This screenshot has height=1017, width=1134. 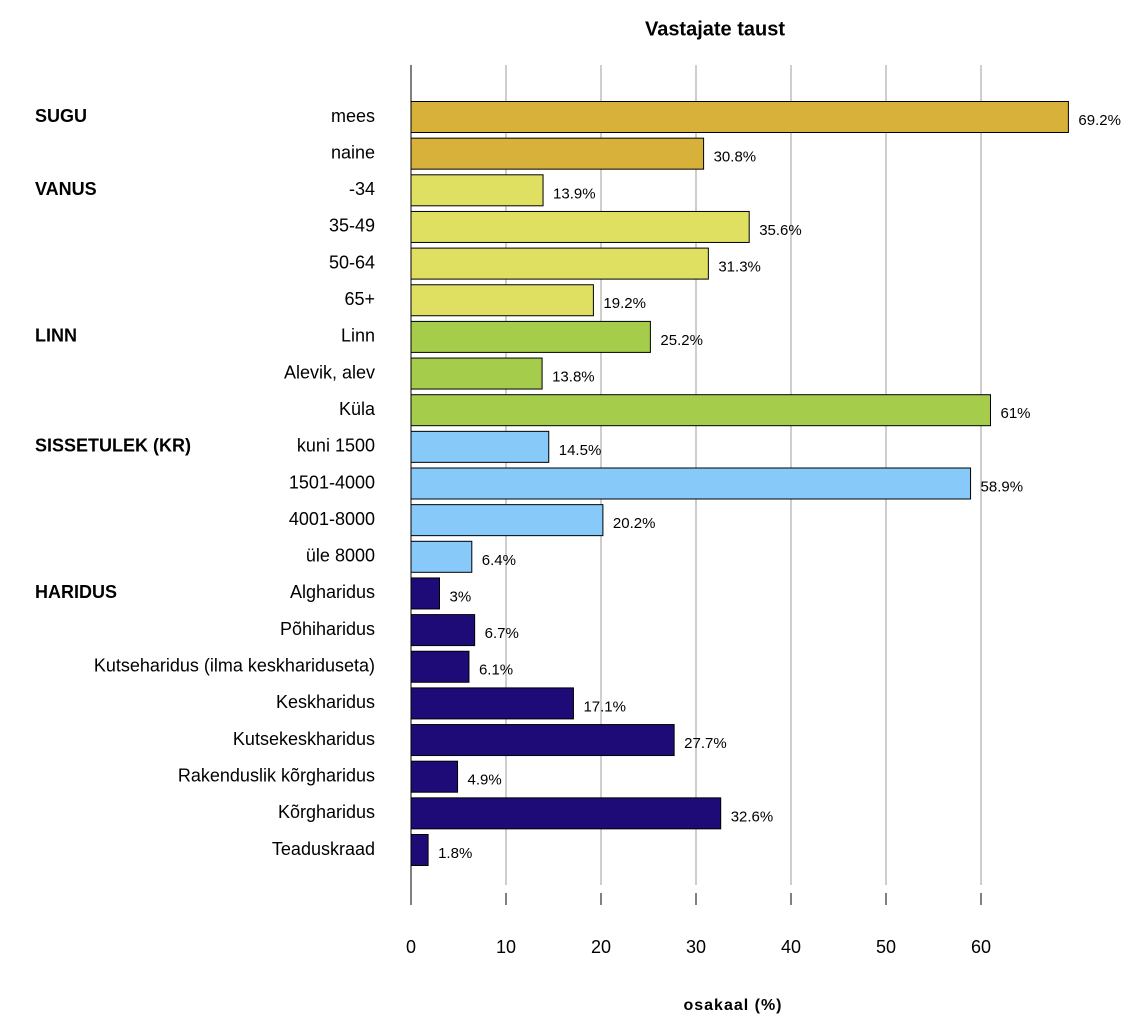 What do you see at coordinates (56, 336) in the screenshot?
I see `group-label: LINN` at bounding box center [56, 336].